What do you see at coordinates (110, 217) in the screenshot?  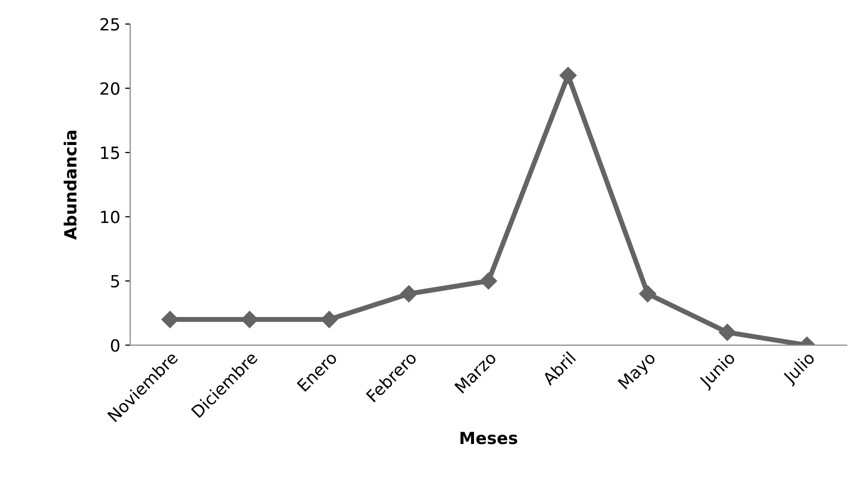 I see `y-tick-label: 10` at bounding box center [110, 217].